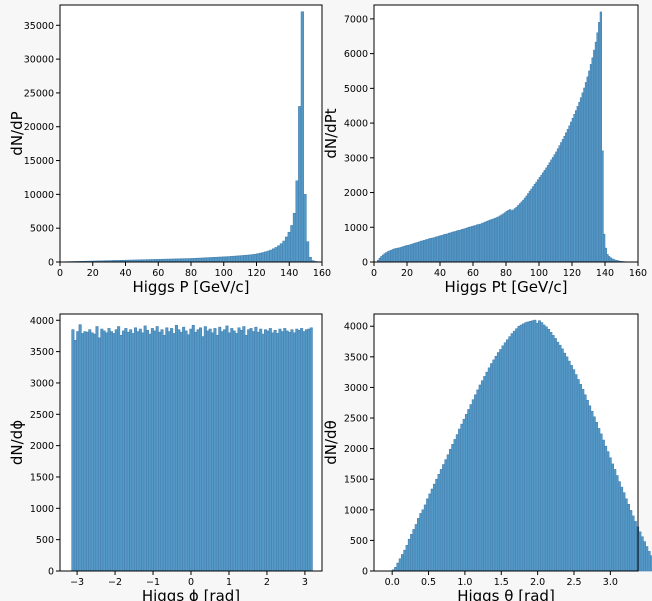 The width and height of the screenshot is (652, 601). Describe the element at coordinates (464, 582) in the screenshot. I see `x-tick-label: 1.0` at that location.